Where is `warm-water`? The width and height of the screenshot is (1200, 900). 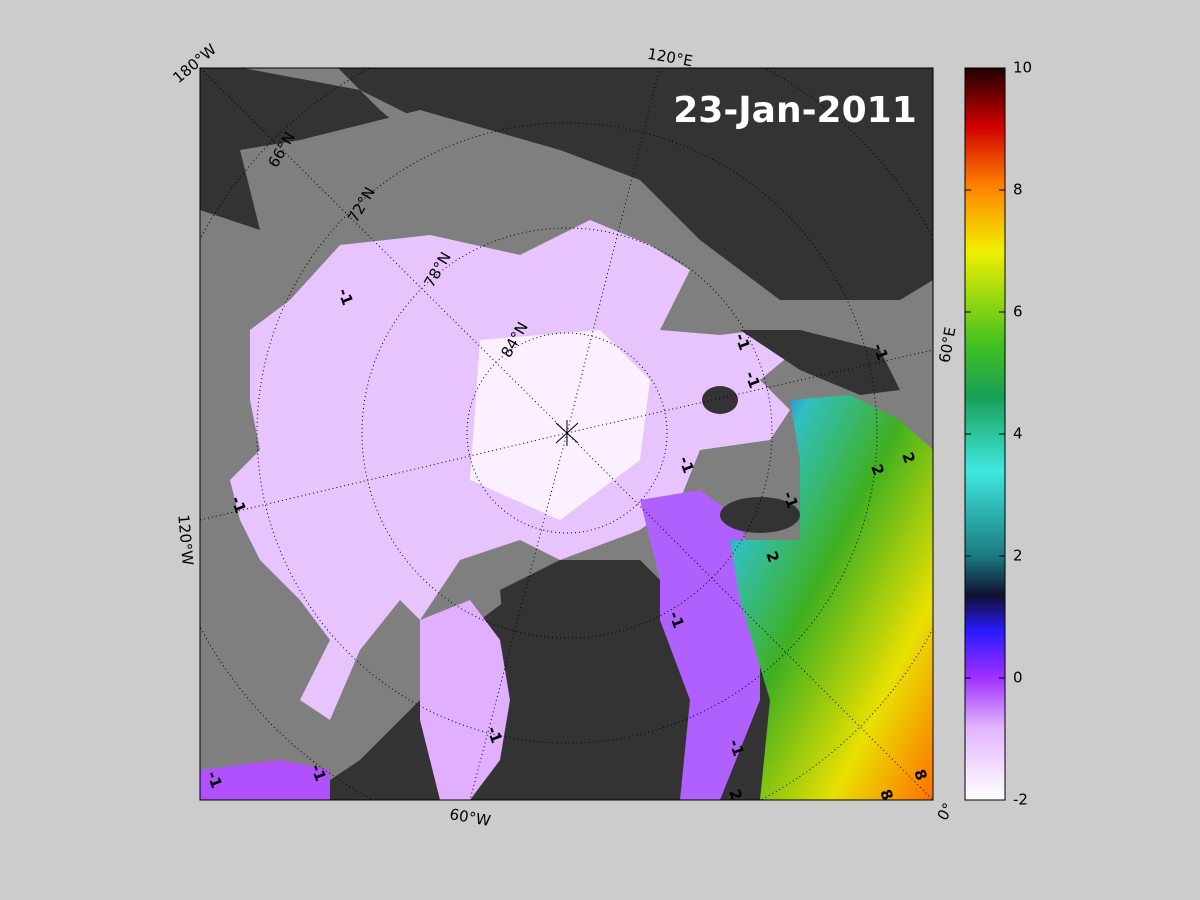
warm-water is located at coordinates (831, 597).